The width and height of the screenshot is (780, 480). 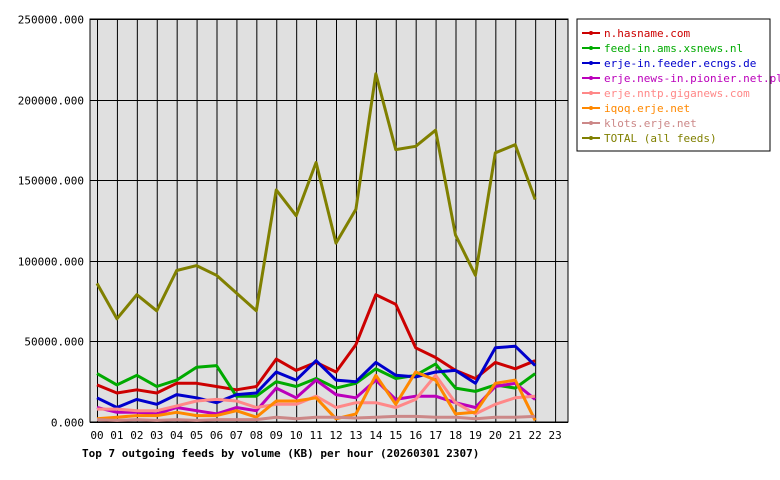 I want to click on legend-label: n.hasname.com, so click(x=647, y=33).